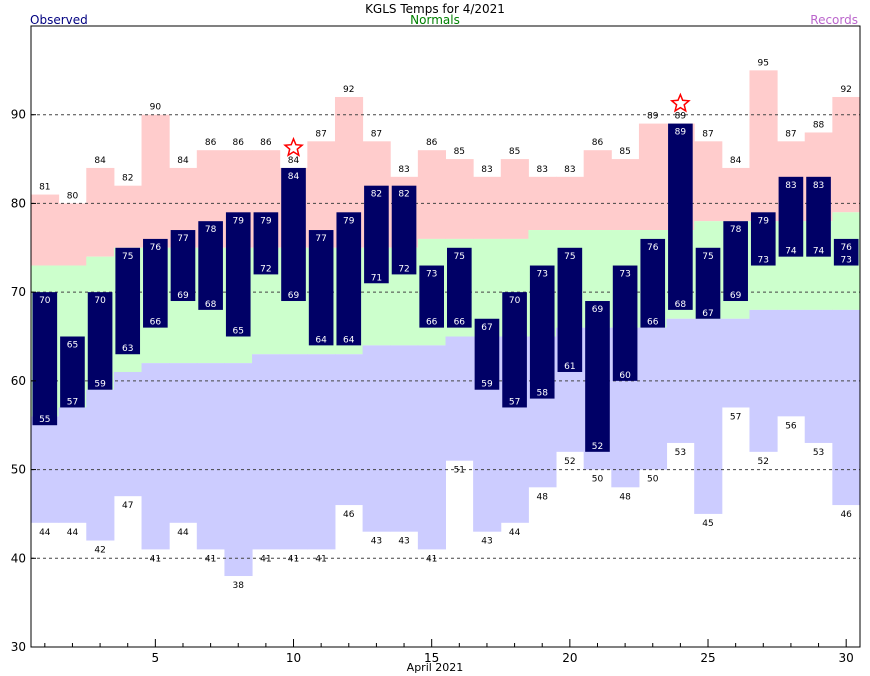 This screenshot has width=870, height=676. Describe the element at coordinates (819, 252) in the screenshot. I see `observed-low-label: 74` at that location.